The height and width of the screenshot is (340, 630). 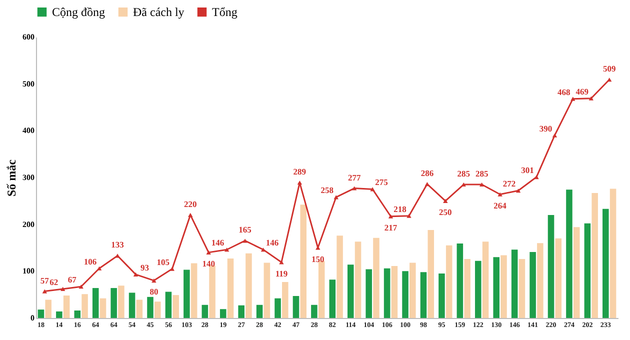 What do you see at coordinates (245, 229) in the screenshot?
I see `data-label: 165` at bounding box center [245, 229].